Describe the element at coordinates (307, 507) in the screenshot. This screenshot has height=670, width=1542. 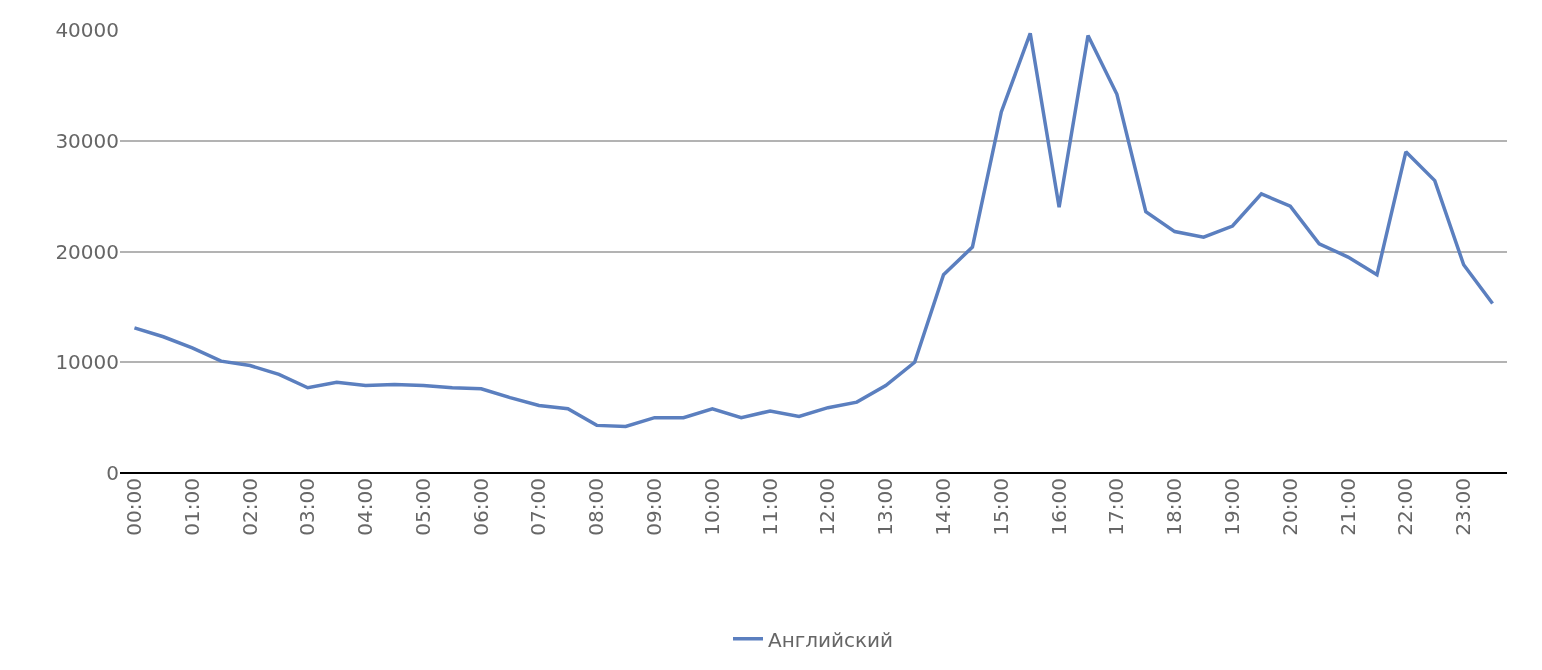
I see `x-tick-label: 03:00` at that location.